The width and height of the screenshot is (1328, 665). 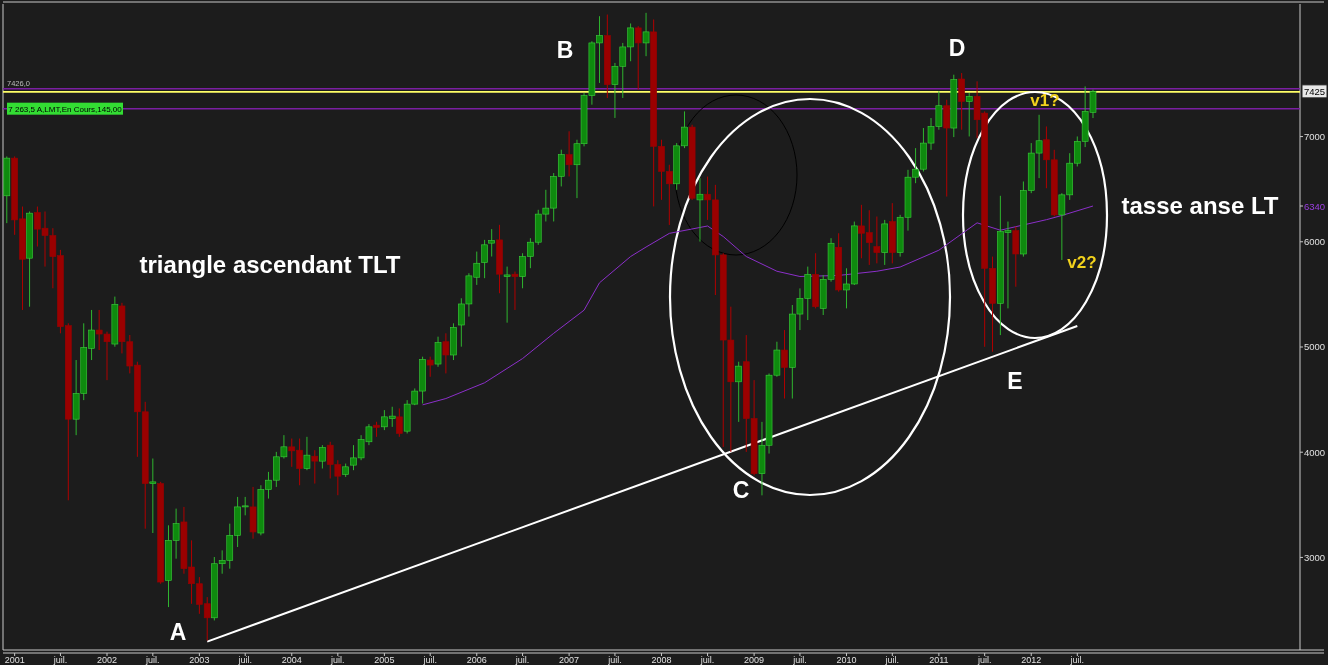 What do you see at coordinates (291, 660) in the screenshot?
I see `x-tick-label: 2004` at bounding box center [291, 660].